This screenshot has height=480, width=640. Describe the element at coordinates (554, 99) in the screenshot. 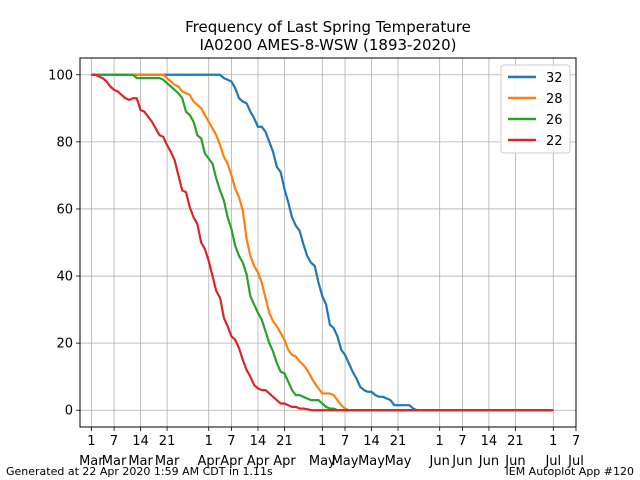

I see `legend-label-28: 28` at that location.